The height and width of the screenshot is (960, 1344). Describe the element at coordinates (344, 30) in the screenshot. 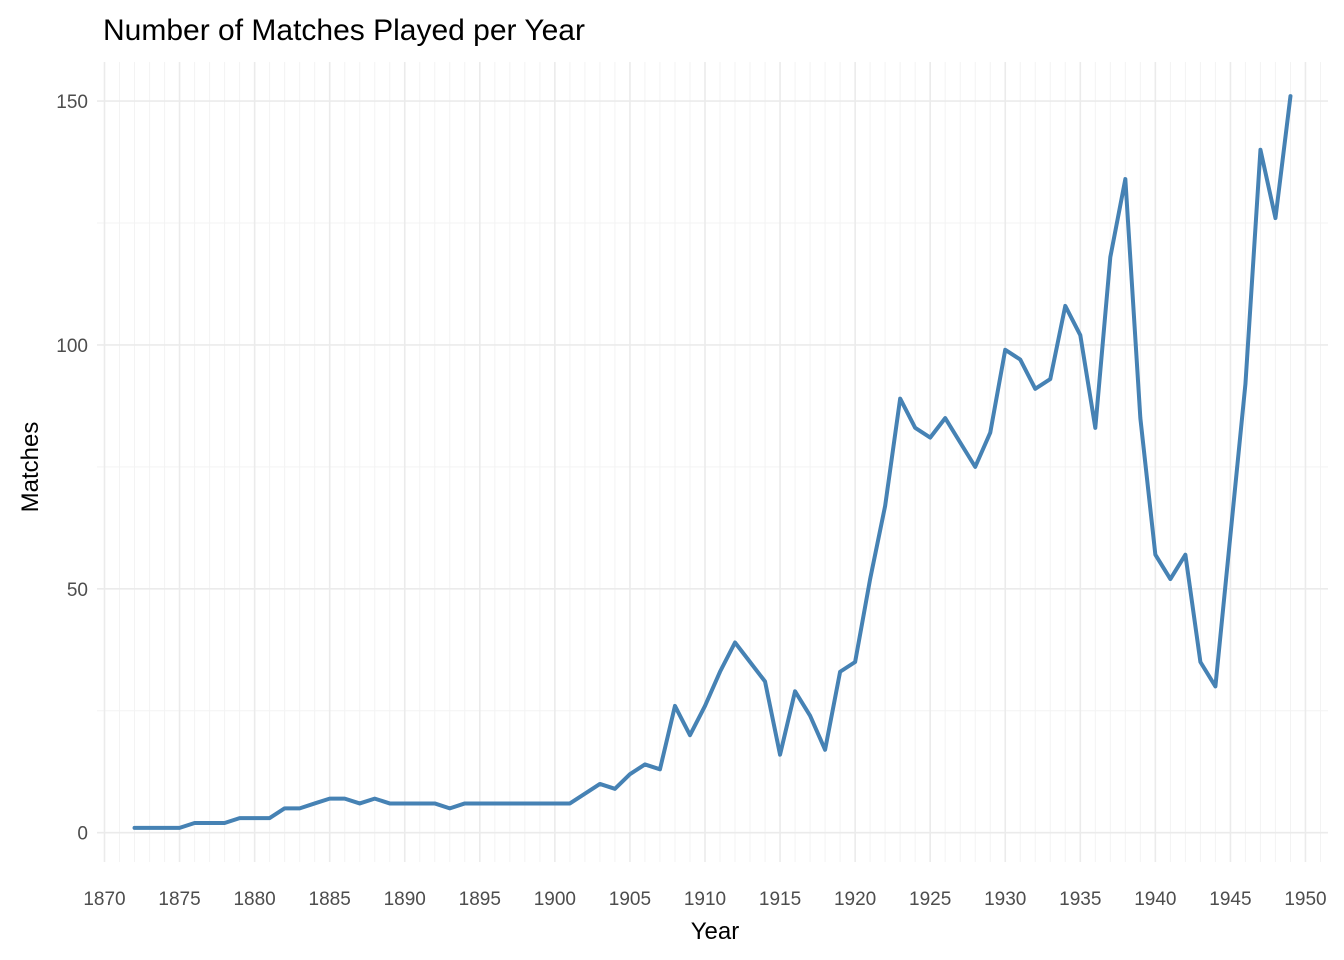

I see `chart-title: Number of Matches Played per Year` at that location.